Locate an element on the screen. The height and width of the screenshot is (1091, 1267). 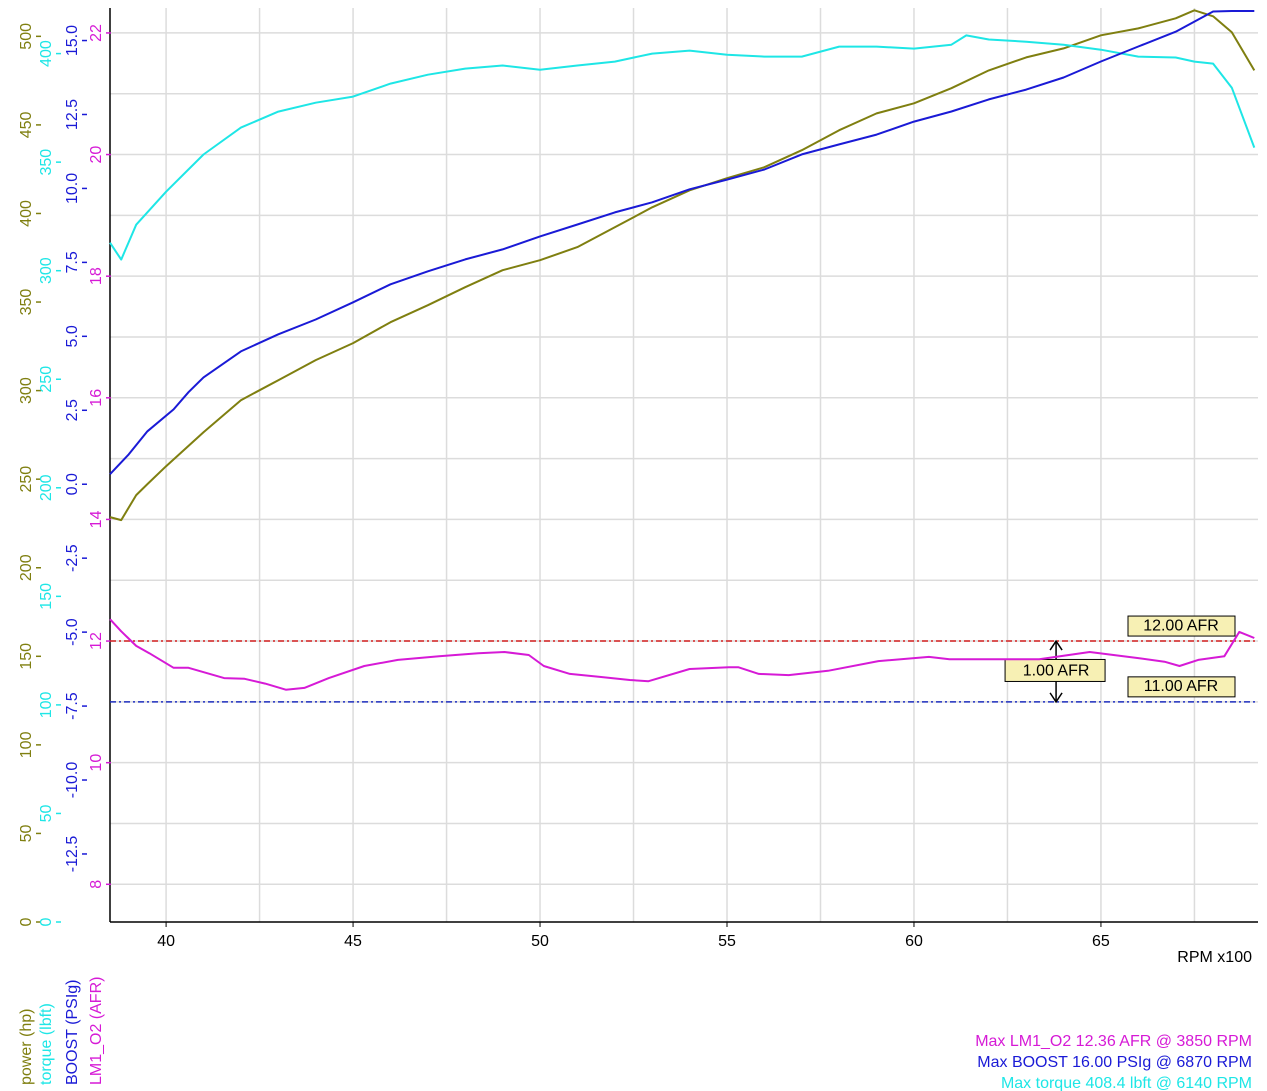
reference-label: 11.00 AFR is located at coordinates (1181, 686).